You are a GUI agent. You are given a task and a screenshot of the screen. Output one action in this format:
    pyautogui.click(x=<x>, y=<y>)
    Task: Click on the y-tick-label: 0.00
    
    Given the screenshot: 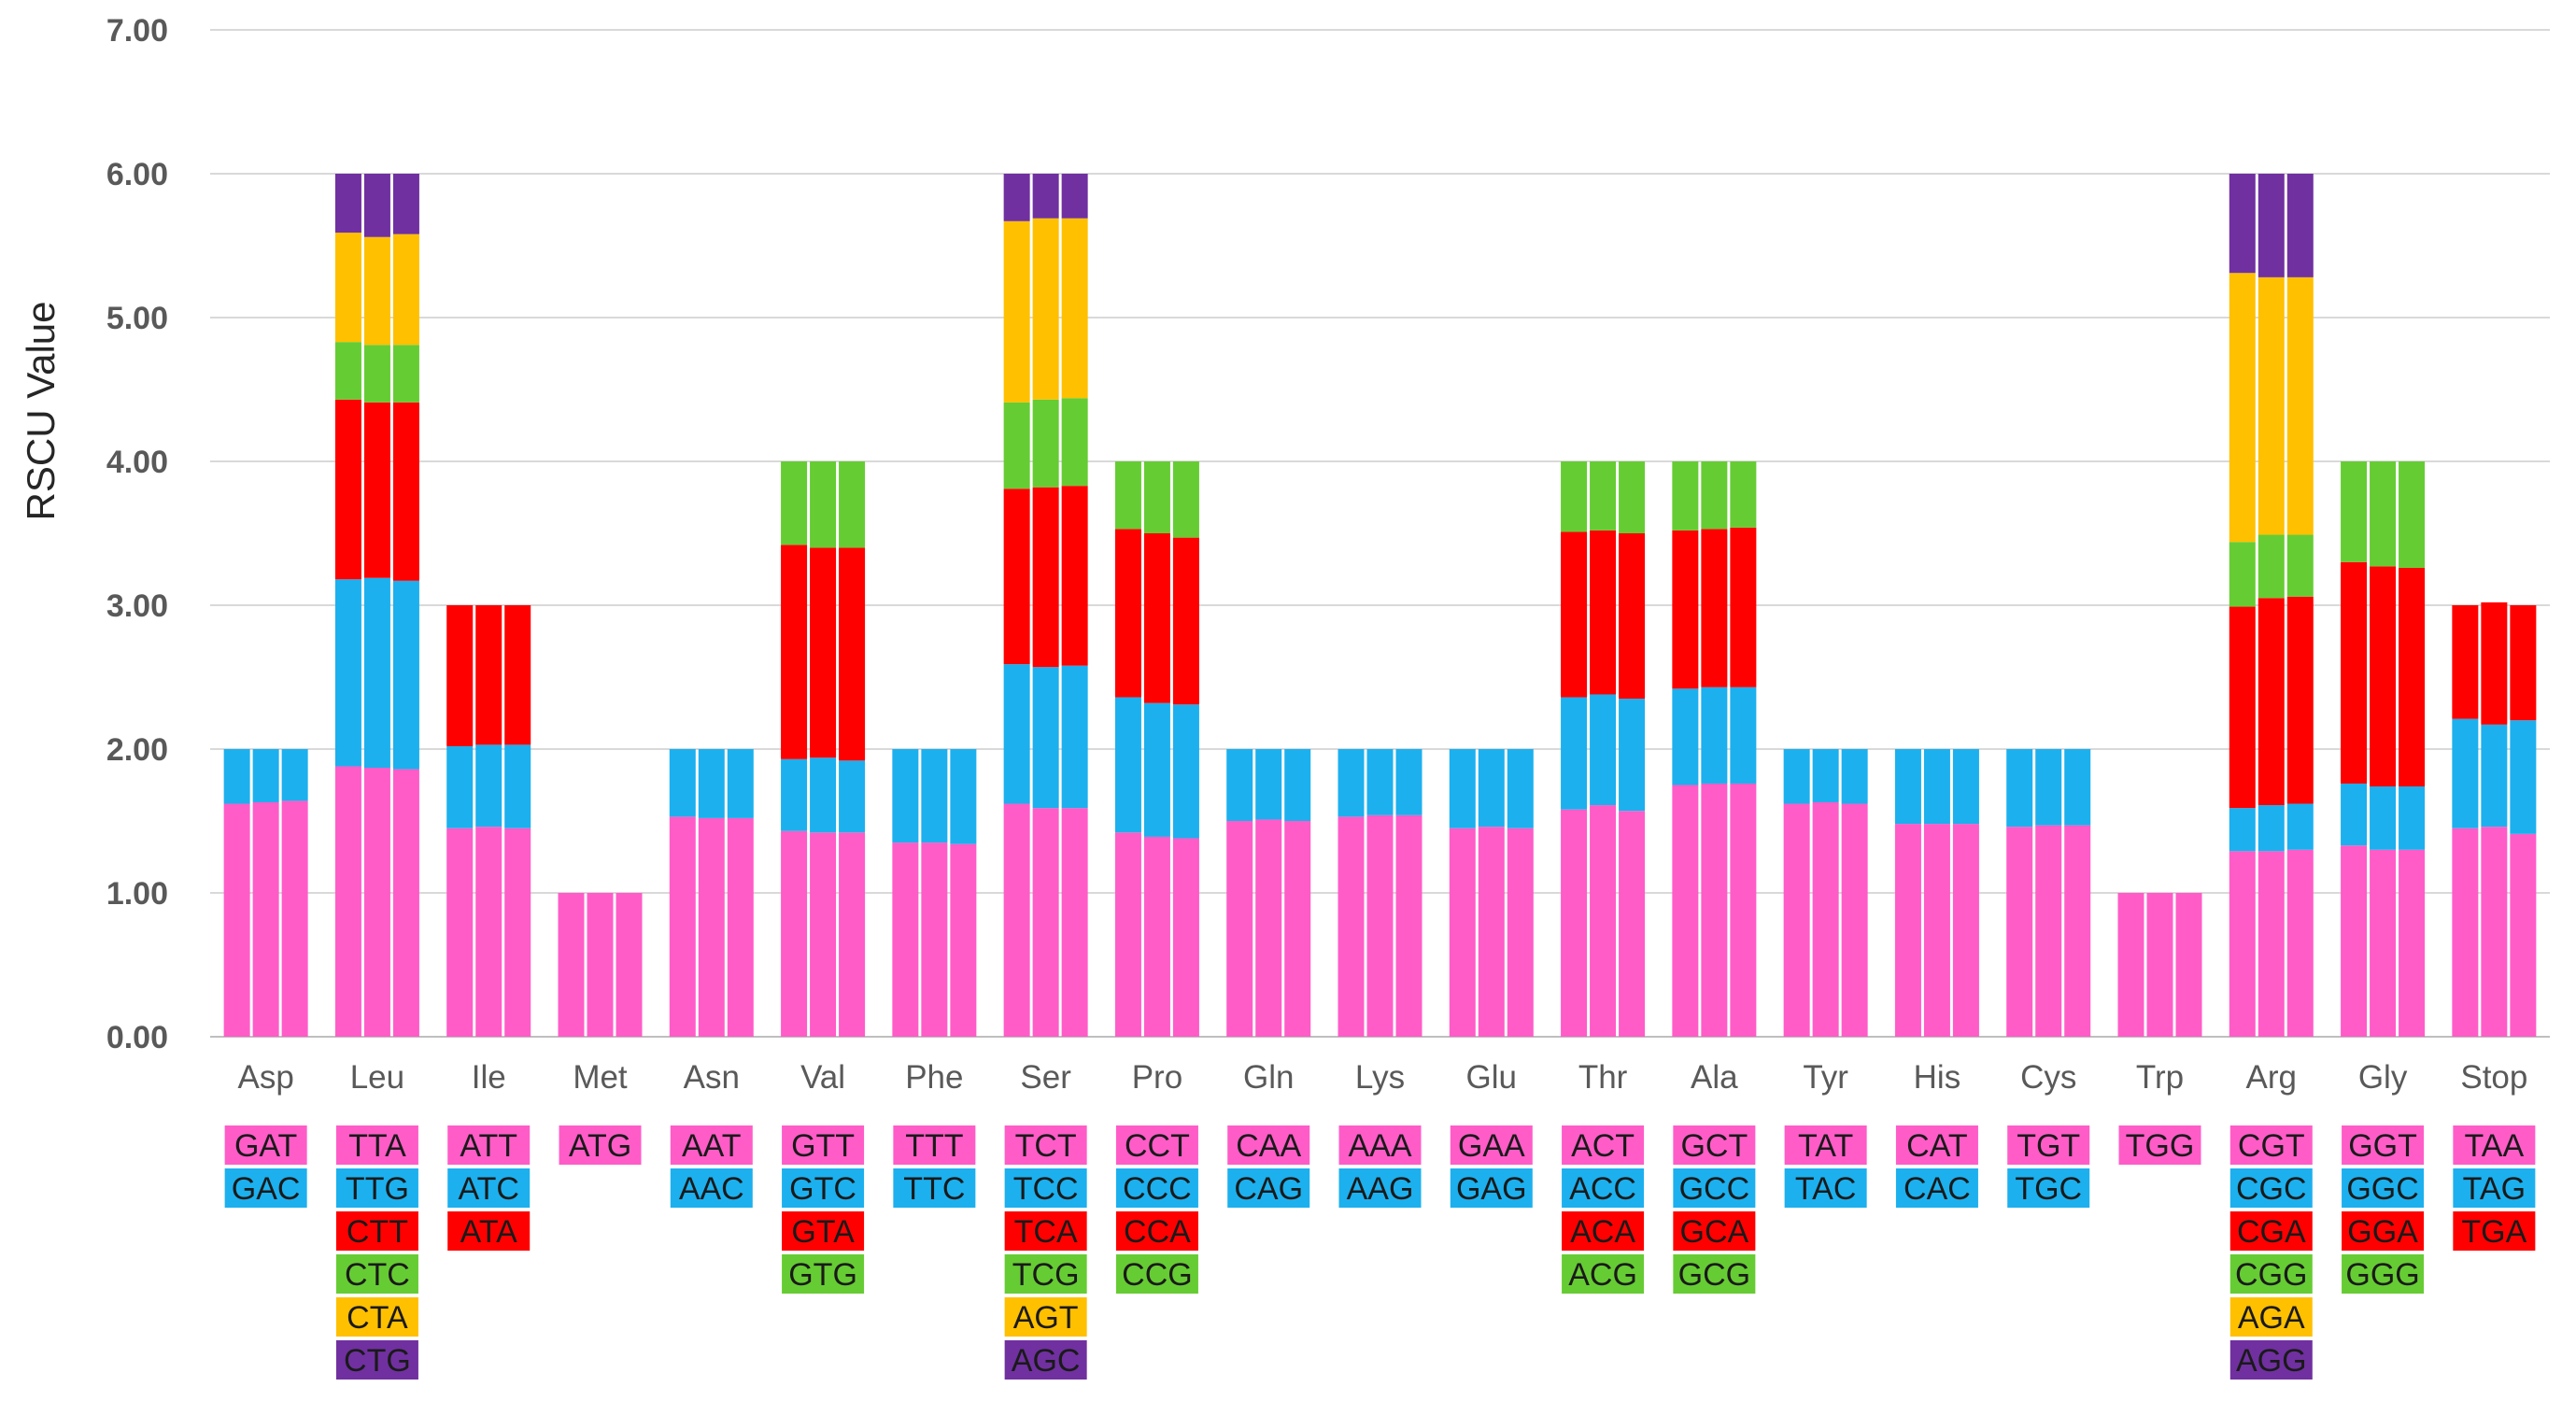 What is the action you would take?
    pyautogui.click(x=137, y=1038)
    